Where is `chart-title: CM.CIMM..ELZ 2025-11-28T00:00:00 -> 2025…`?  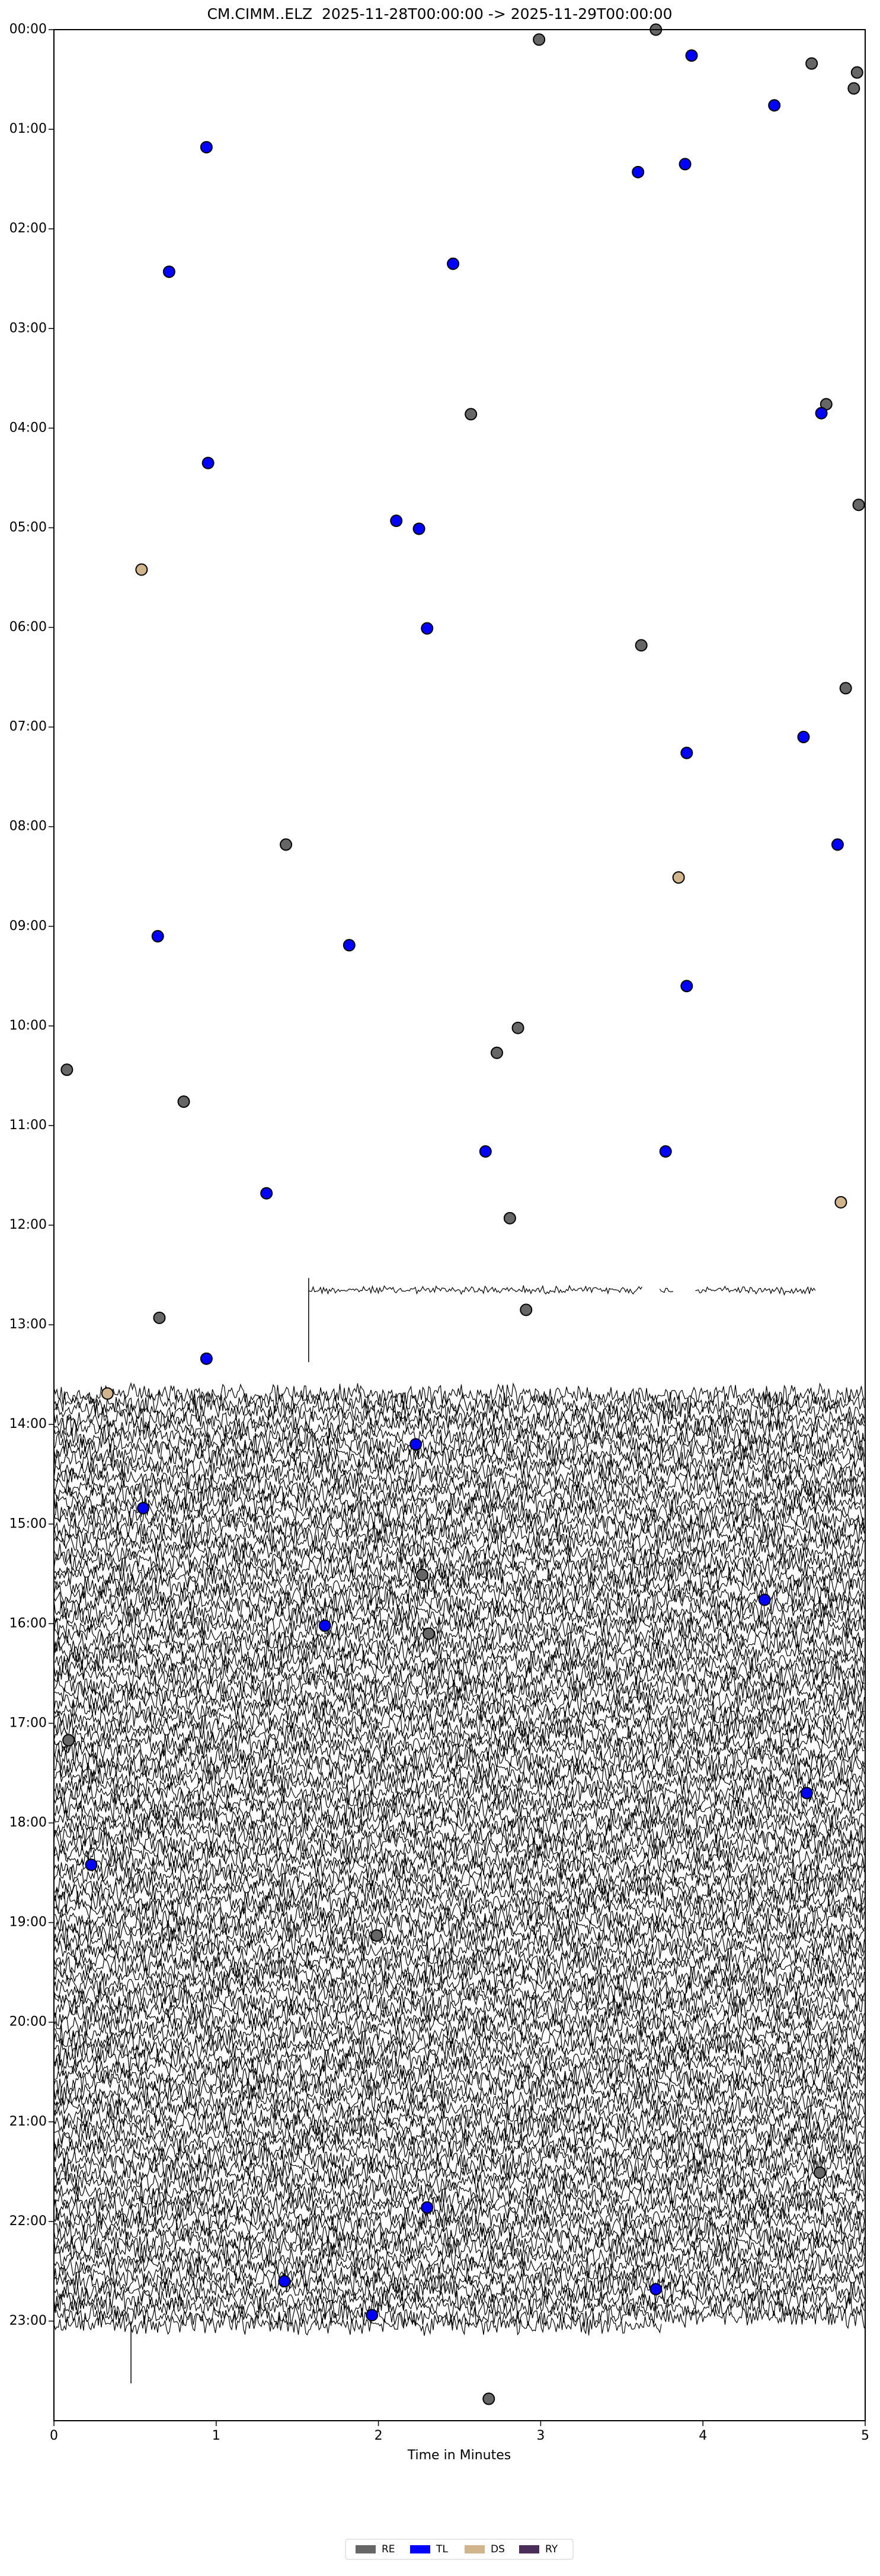
chart-title: CM.CIMM..ELZ 2025-11-28T00:00:00 -> 2025… is located at coordinates (439, 14).